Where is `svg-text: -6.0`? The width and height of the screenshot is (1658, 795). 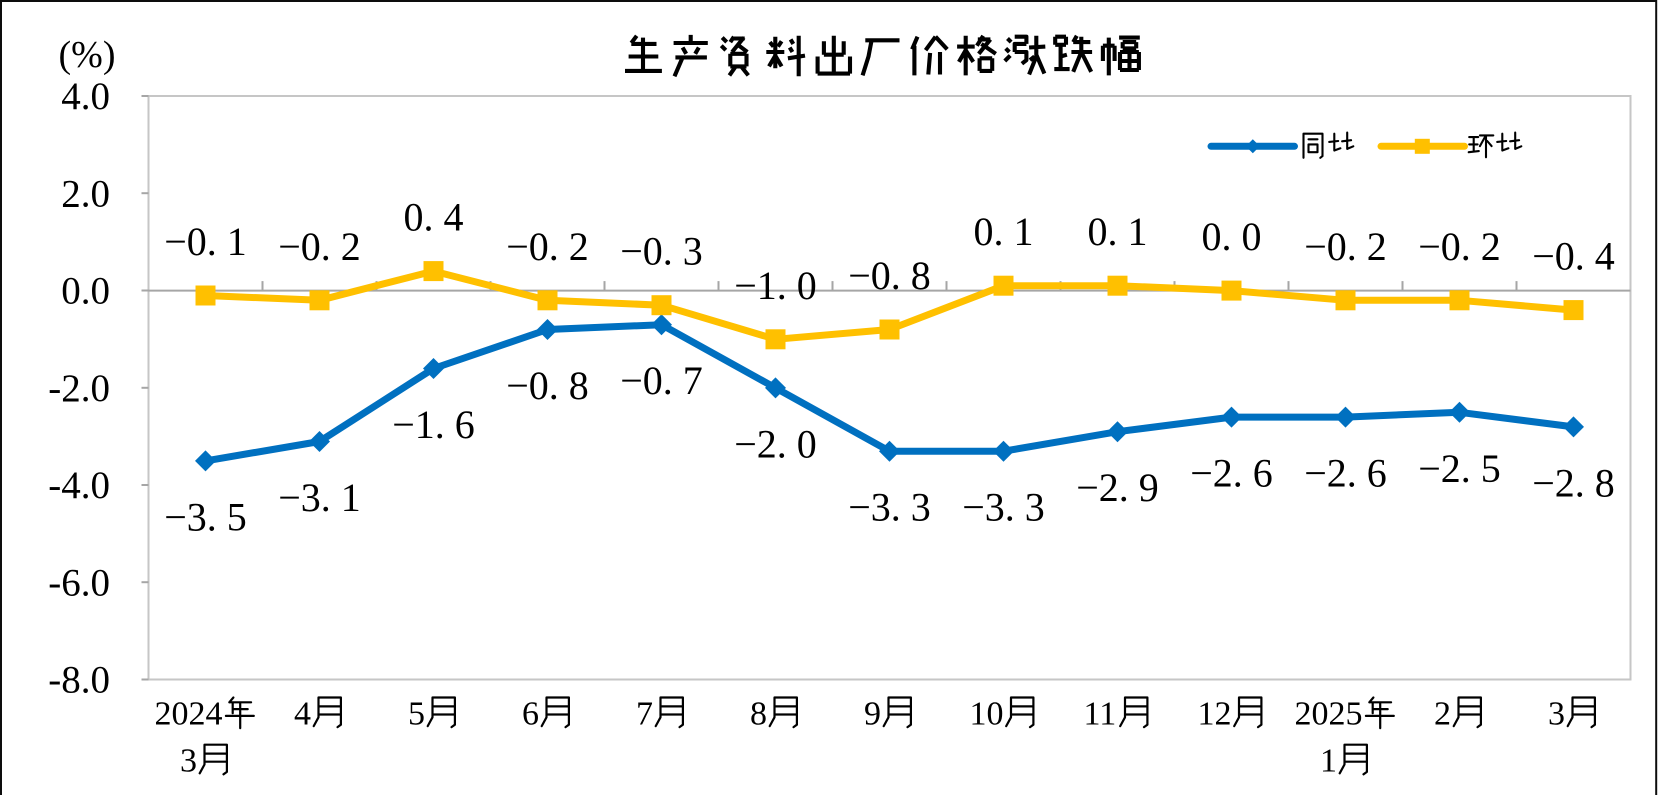 svg-text: -6.0 is located at coordinates (79, 583).